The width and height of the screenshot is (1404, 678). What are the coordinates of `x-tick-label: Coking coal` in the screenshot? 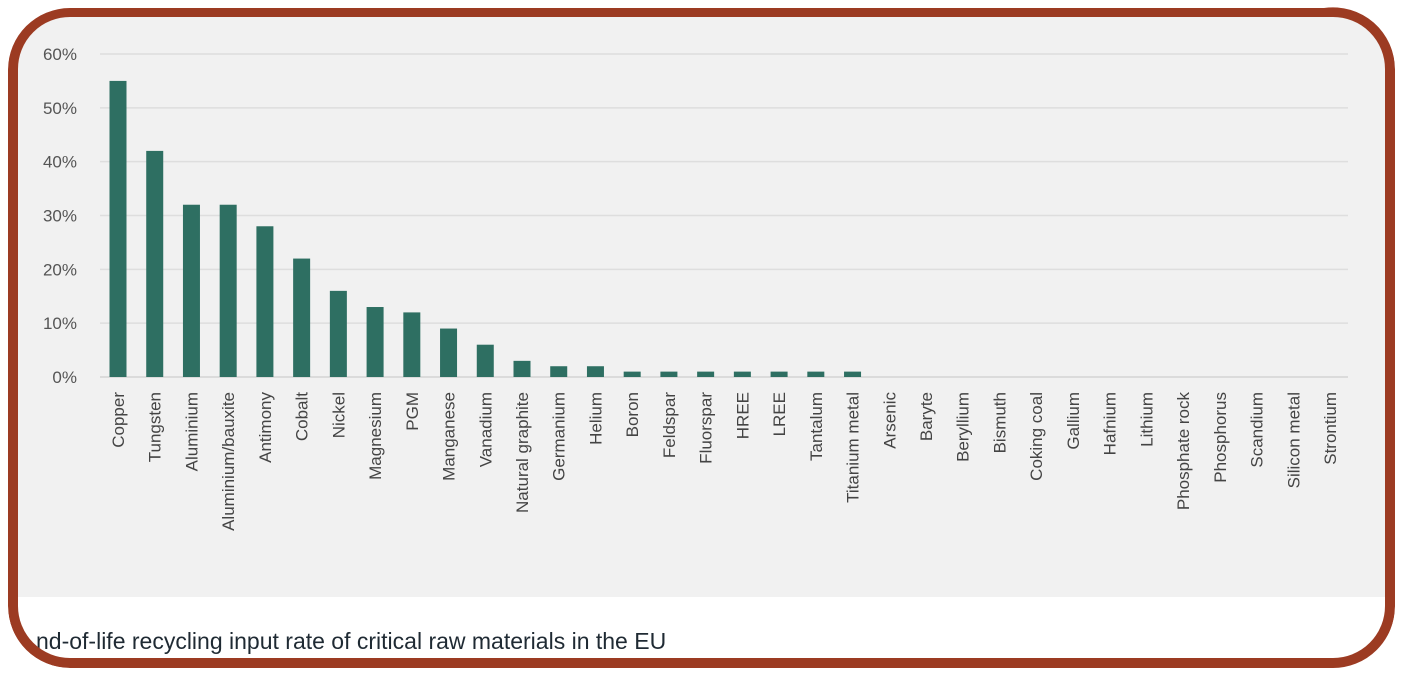 It's located at (1036, 436).